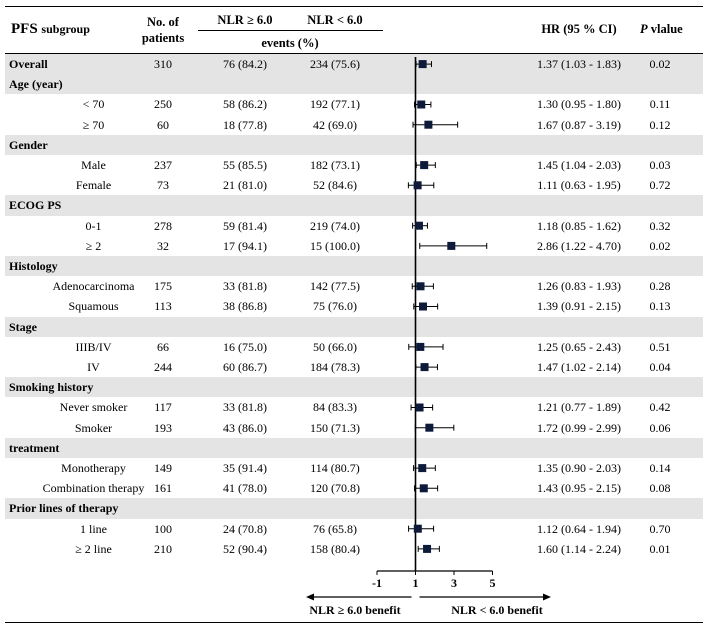 Image resolution: width=708 pixels, height=629 pixels. What do you see at coordinates (660, 306) in the screenshot?
I see `p-value-cell: 0.13` at bounding box center [660, 306].